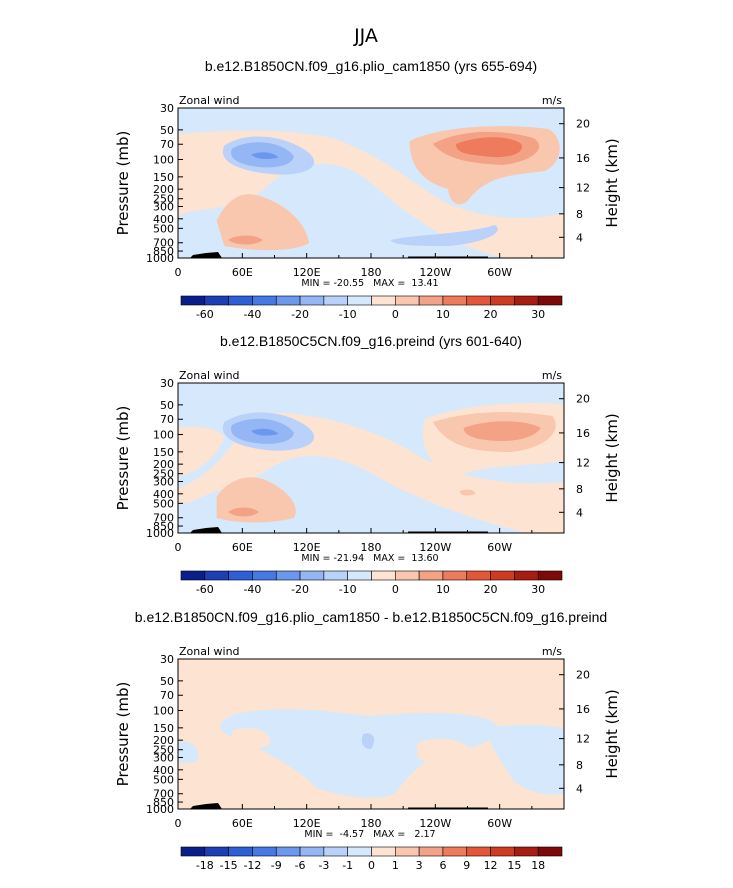  I want to click on height-tick-label: 12, so click(583, 463).